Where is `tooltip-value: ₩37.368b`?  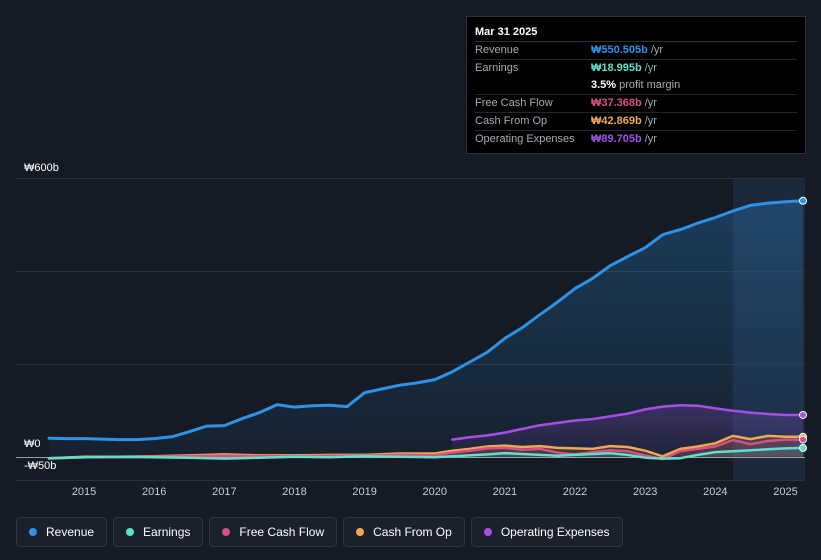 tooltip-value: ₩37.368b is located at coordinates (616, 103).